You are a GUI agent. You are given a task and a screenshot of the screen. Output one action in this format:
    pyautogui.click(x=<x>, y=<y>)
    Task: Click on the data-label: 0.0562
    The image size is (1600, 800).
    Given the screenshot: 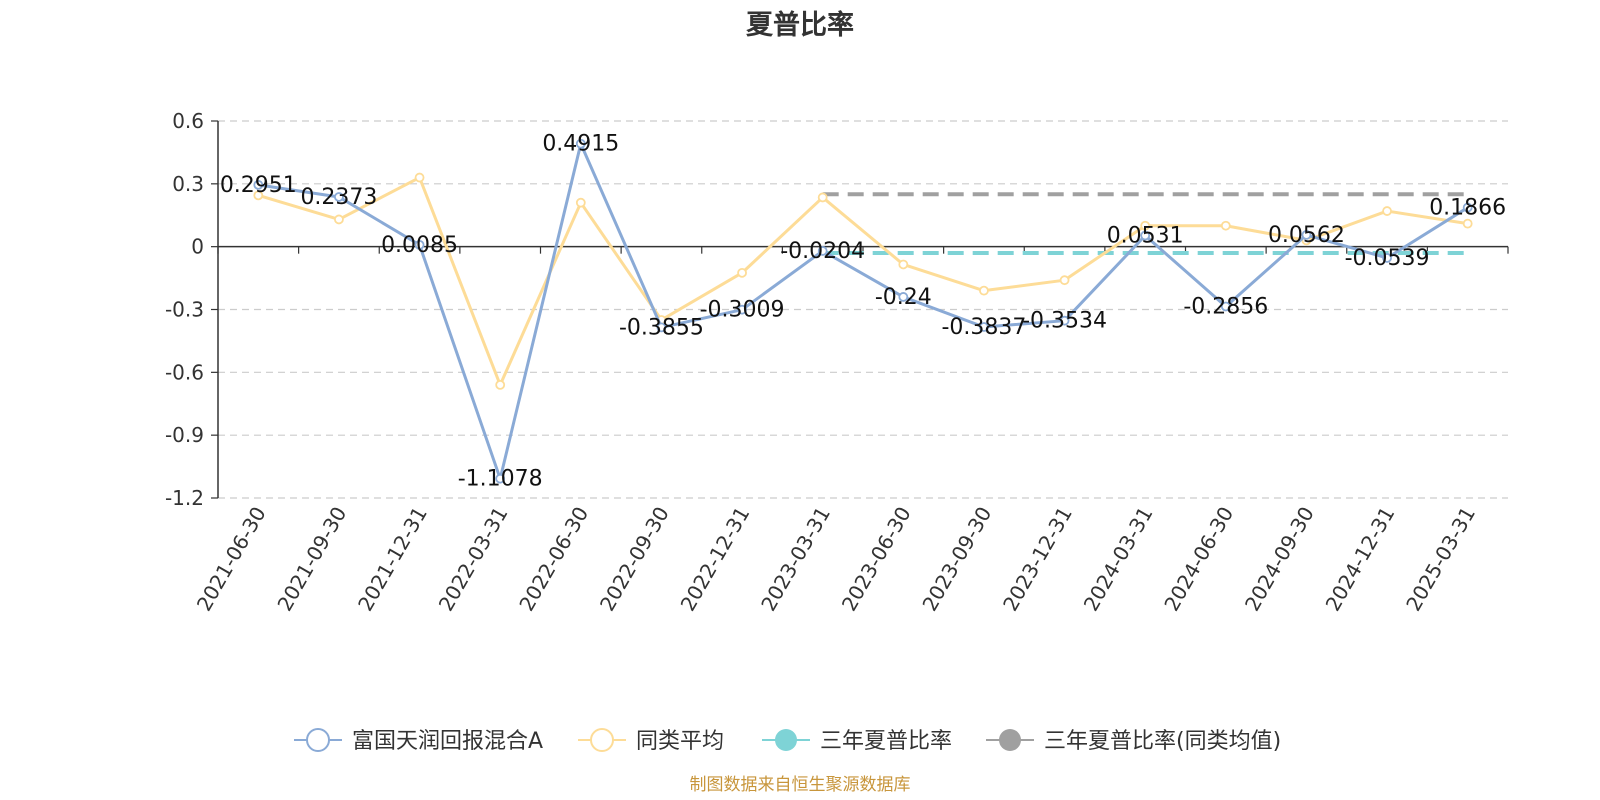 What is the action you would take?
    pyautogui.click(x=1306, y=235)
    